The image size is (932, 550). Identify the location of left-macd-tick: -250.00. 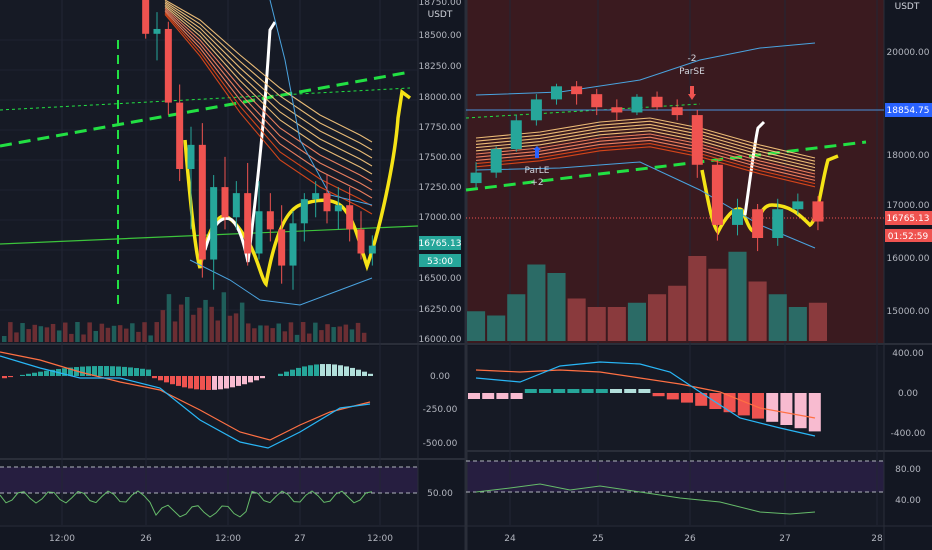
(440, 410).